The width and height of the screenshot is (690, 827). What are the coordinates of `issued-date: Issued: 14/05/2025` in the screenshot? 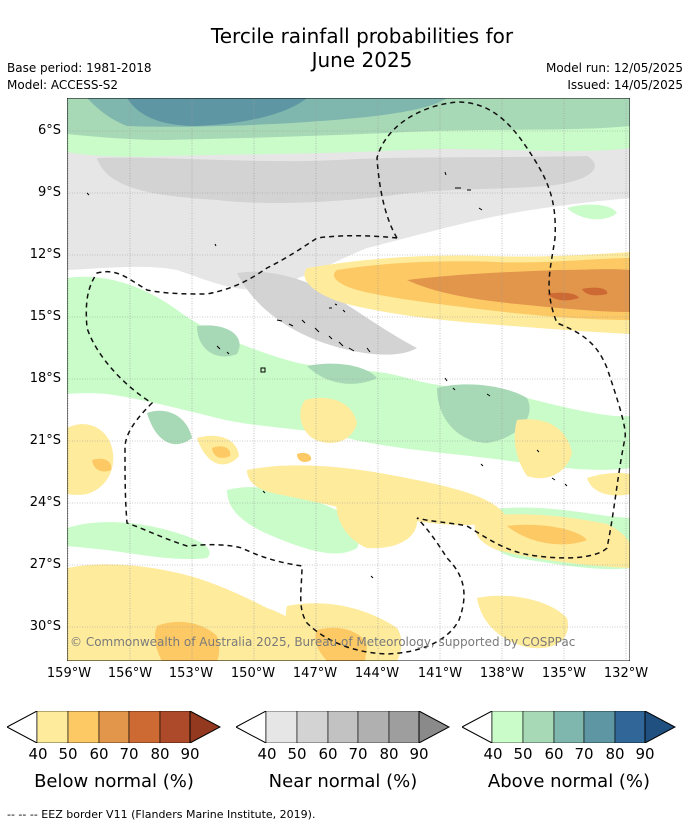 It's located at (625, 85).